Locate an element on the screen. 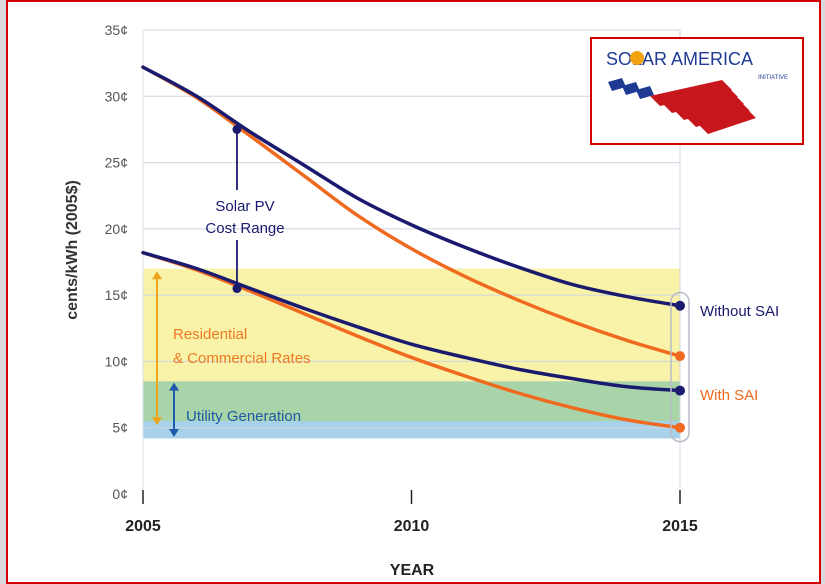  y-tick-label-5: 25¢ is located at coordinates (116, 163).